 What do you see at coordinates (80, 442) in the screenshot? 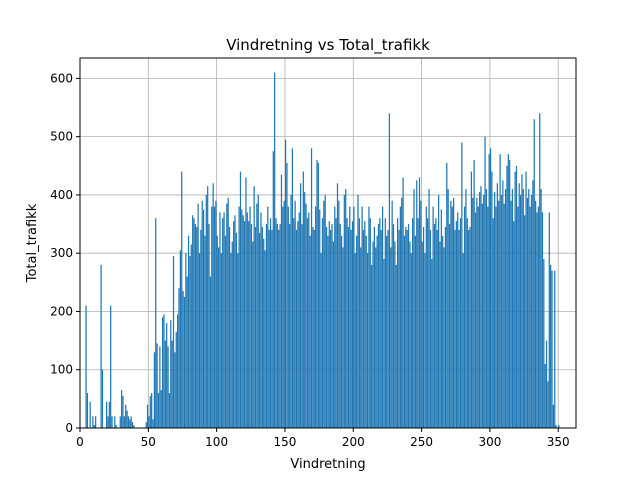
I see `x-tick-label: 0` at bounding box center [80, 442].